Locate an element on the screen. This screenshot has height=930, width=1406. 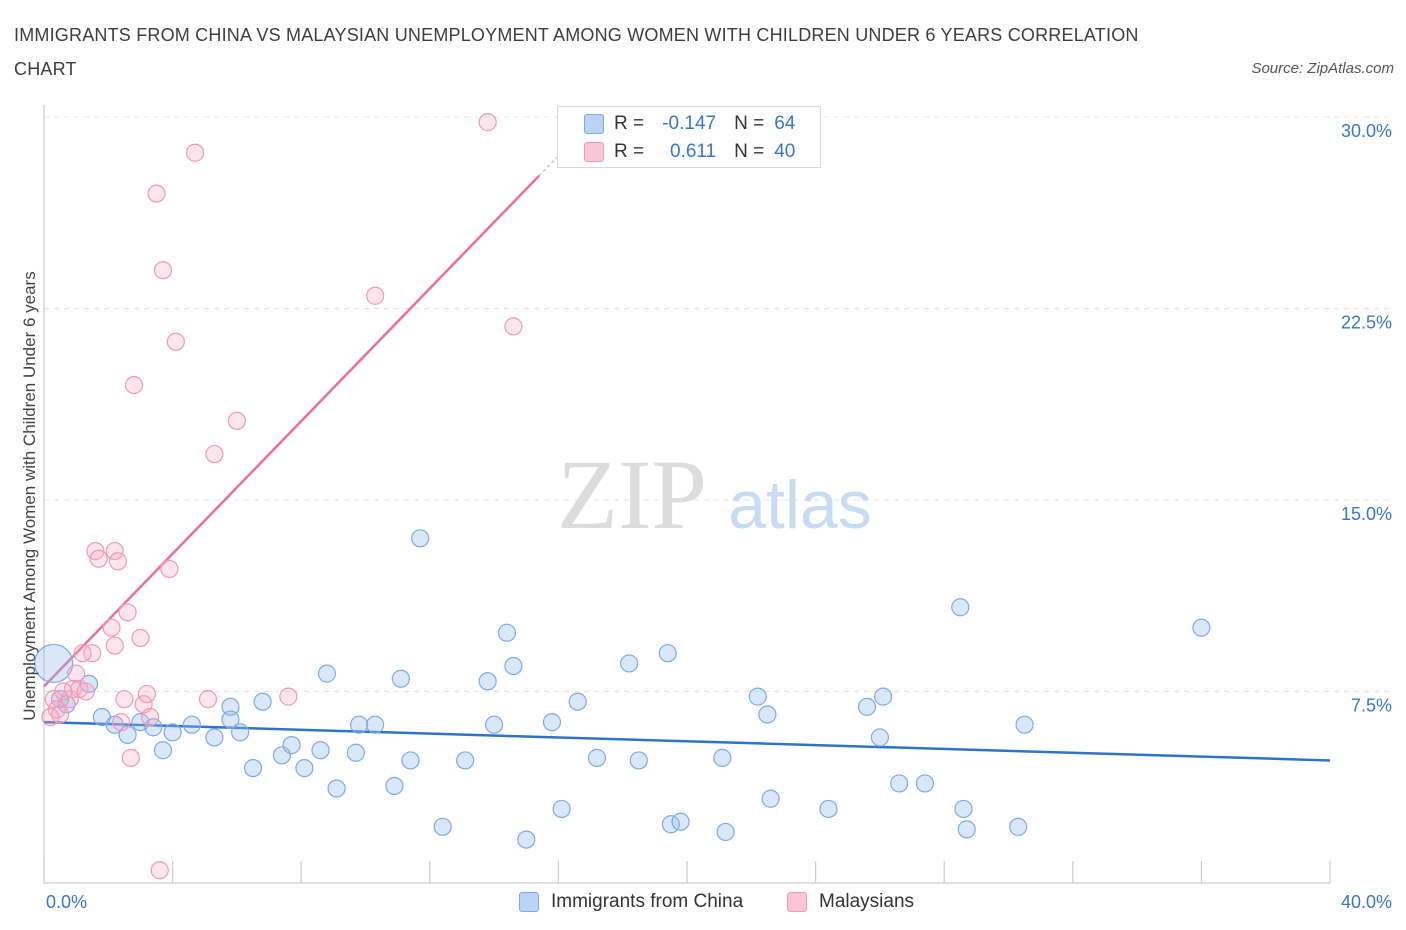
china-trend-line is located at coordinates (687, 741).